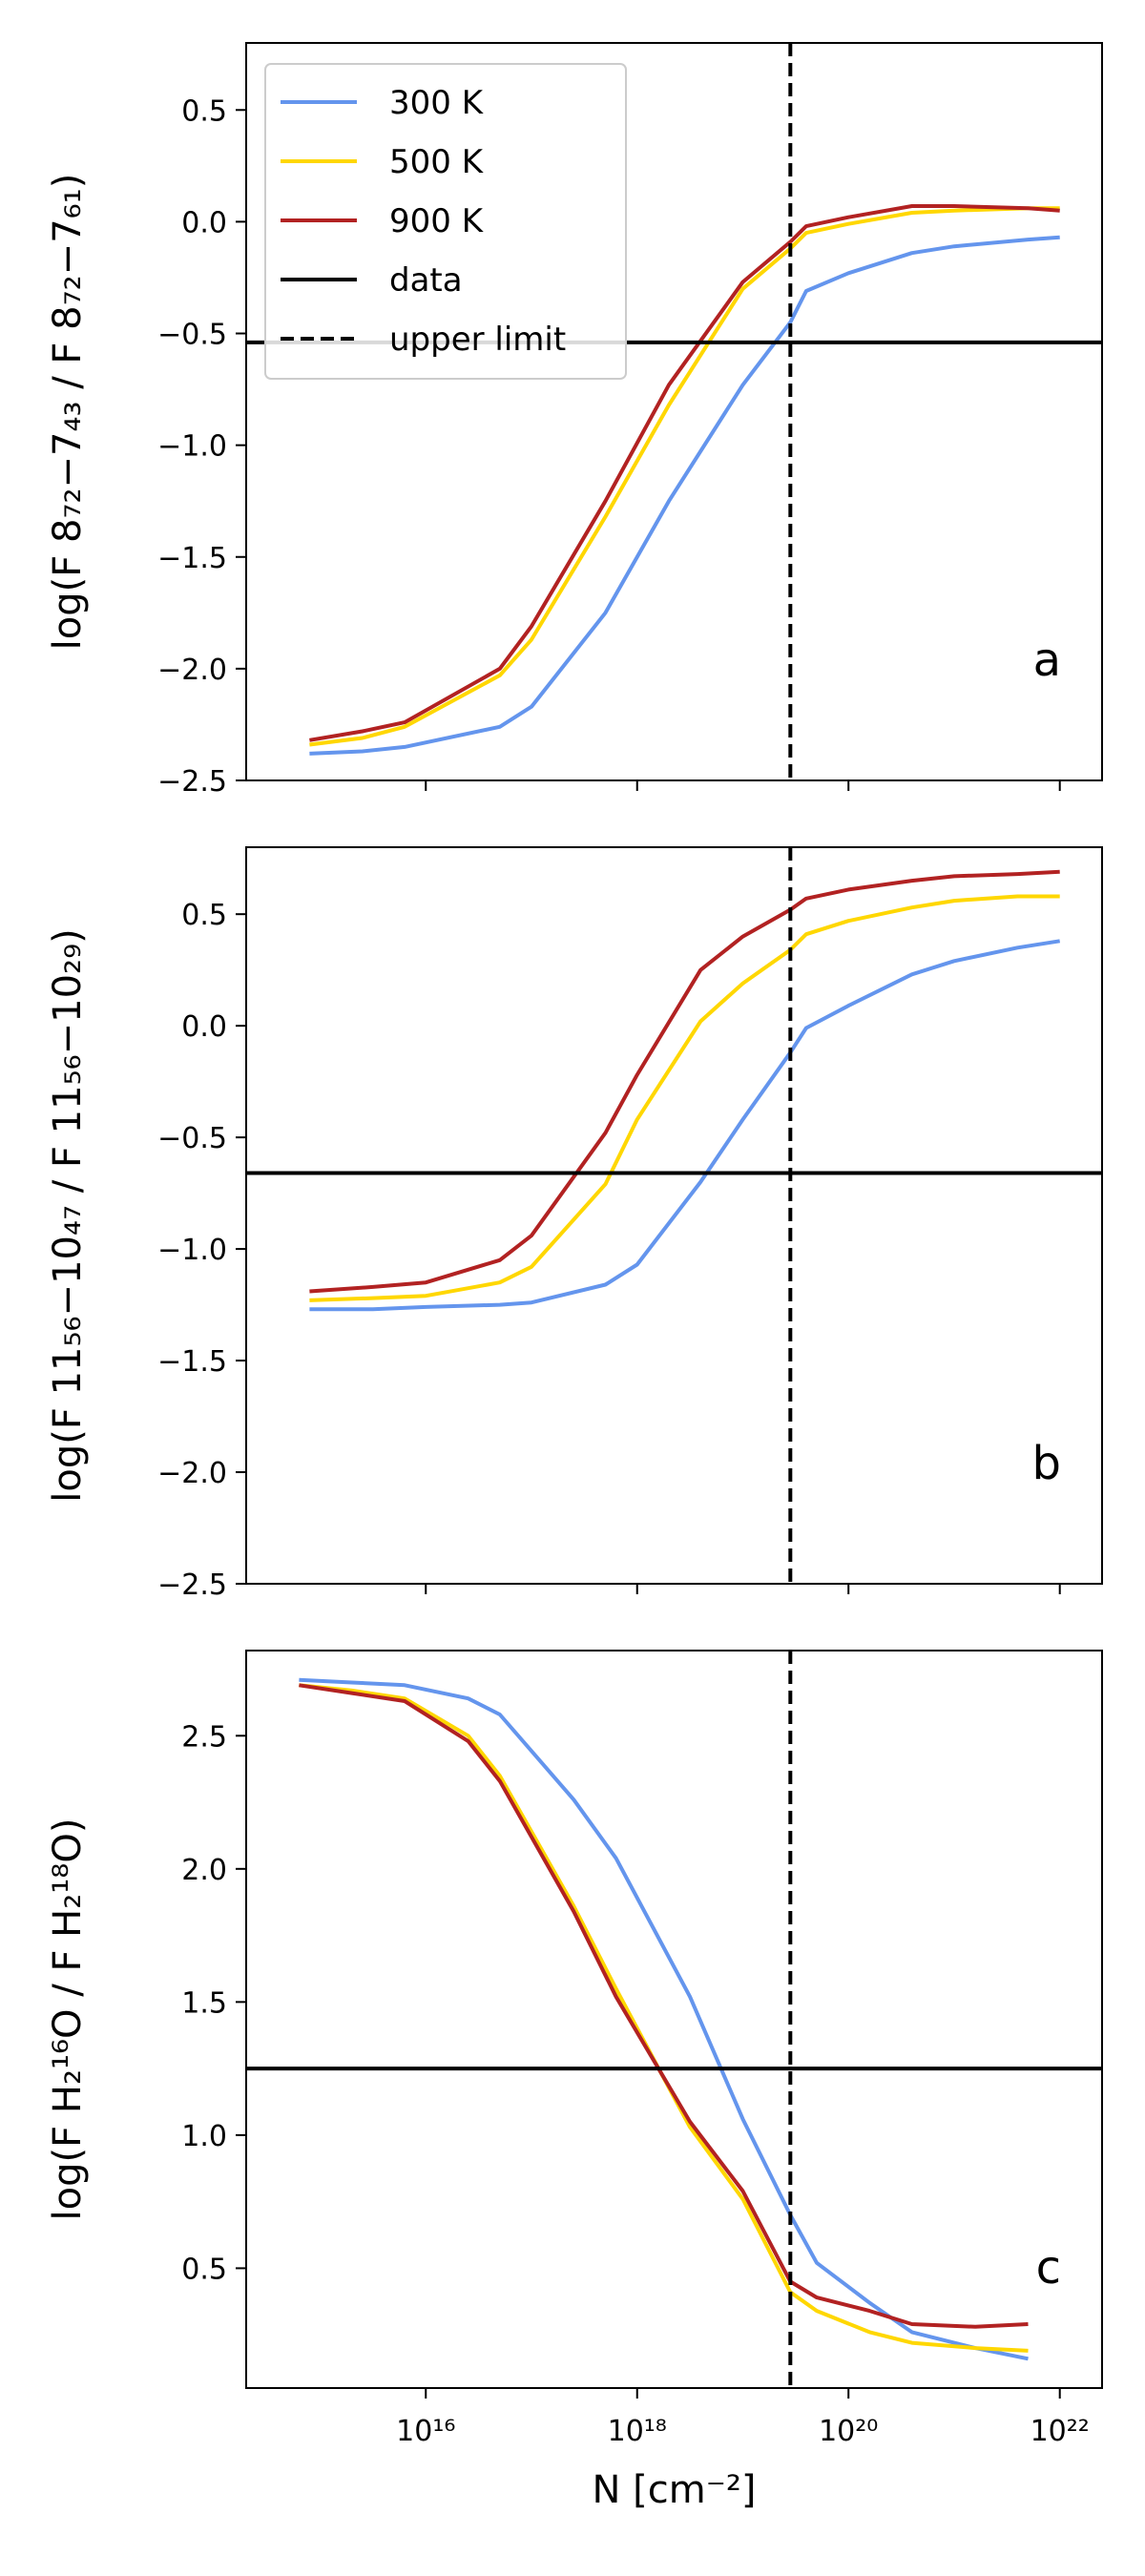 This screenshot has height=2576, width=1145. I want to click on panel-letter: a, so click(1047, 660).